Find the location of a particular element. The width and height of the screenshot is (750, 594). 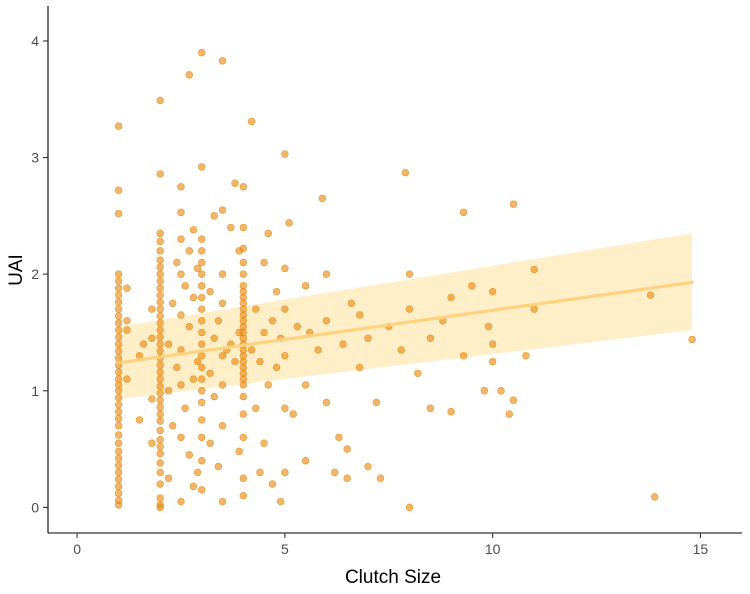

x-tick-label: 0 is located at coordinates (77, 549).